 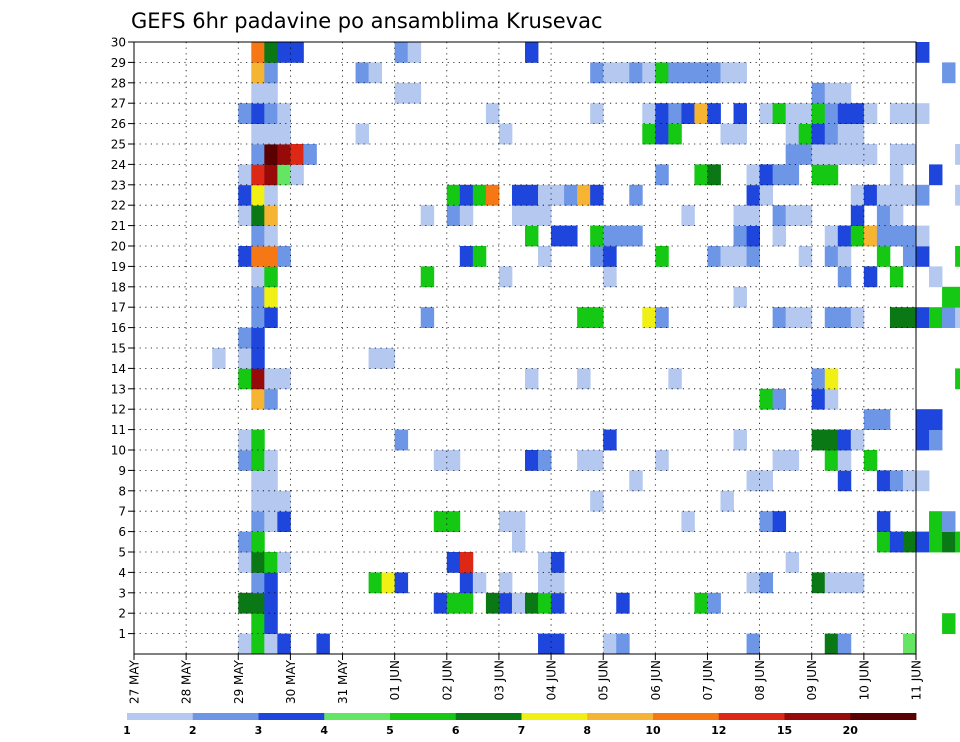 I want to click on y-tick-label: 11, so click(x=118, y=430).